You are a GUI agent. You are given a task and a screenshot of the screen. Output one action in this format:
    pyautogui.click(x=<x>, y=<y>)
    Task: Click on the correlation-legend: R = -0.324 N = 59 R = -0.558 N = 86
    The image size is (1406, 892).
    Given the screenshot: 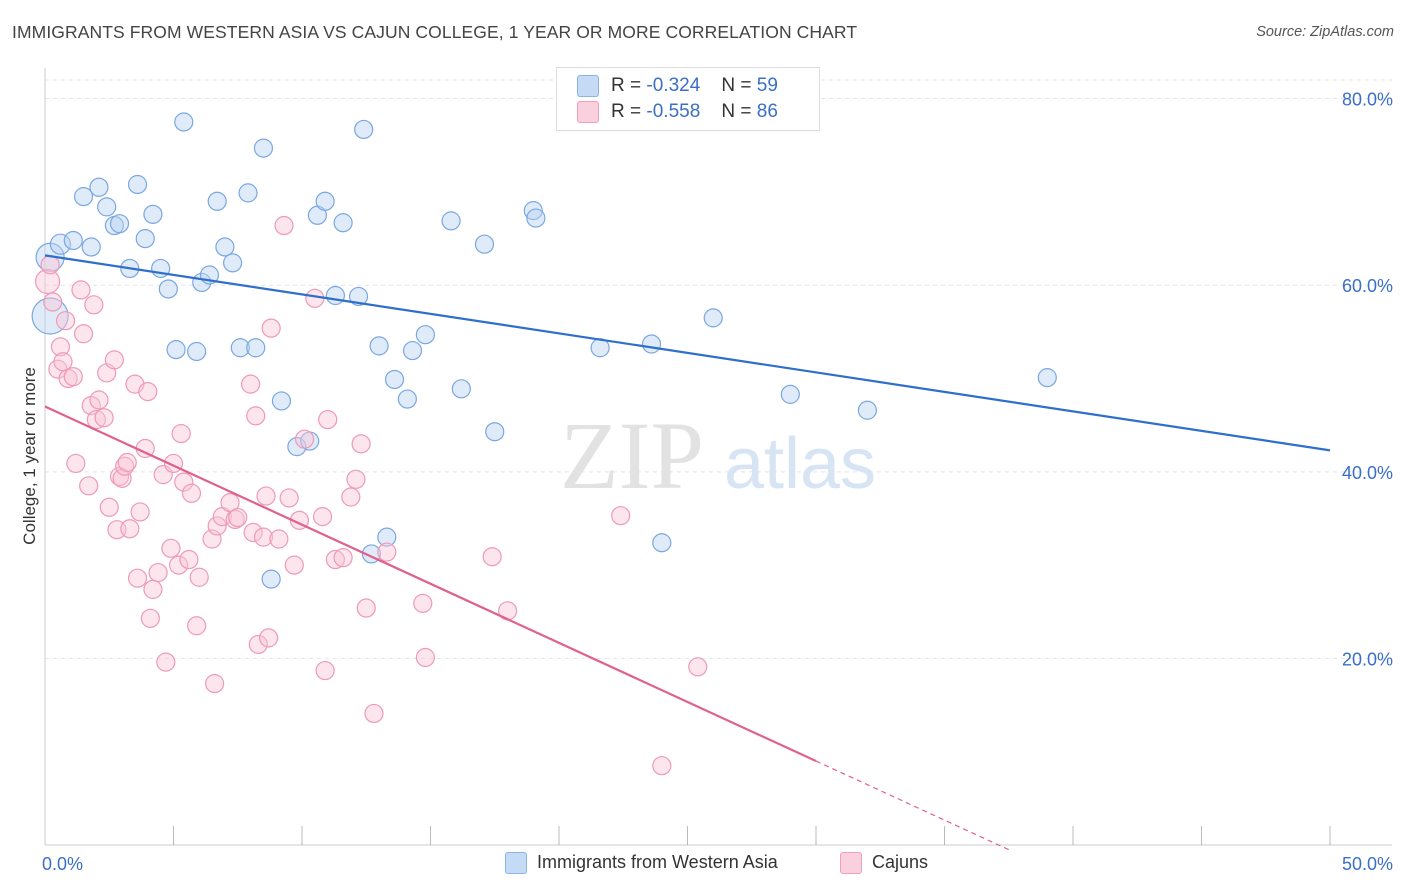 What is the action you would take?
    pyautogui.click(x=688, y=99)
    